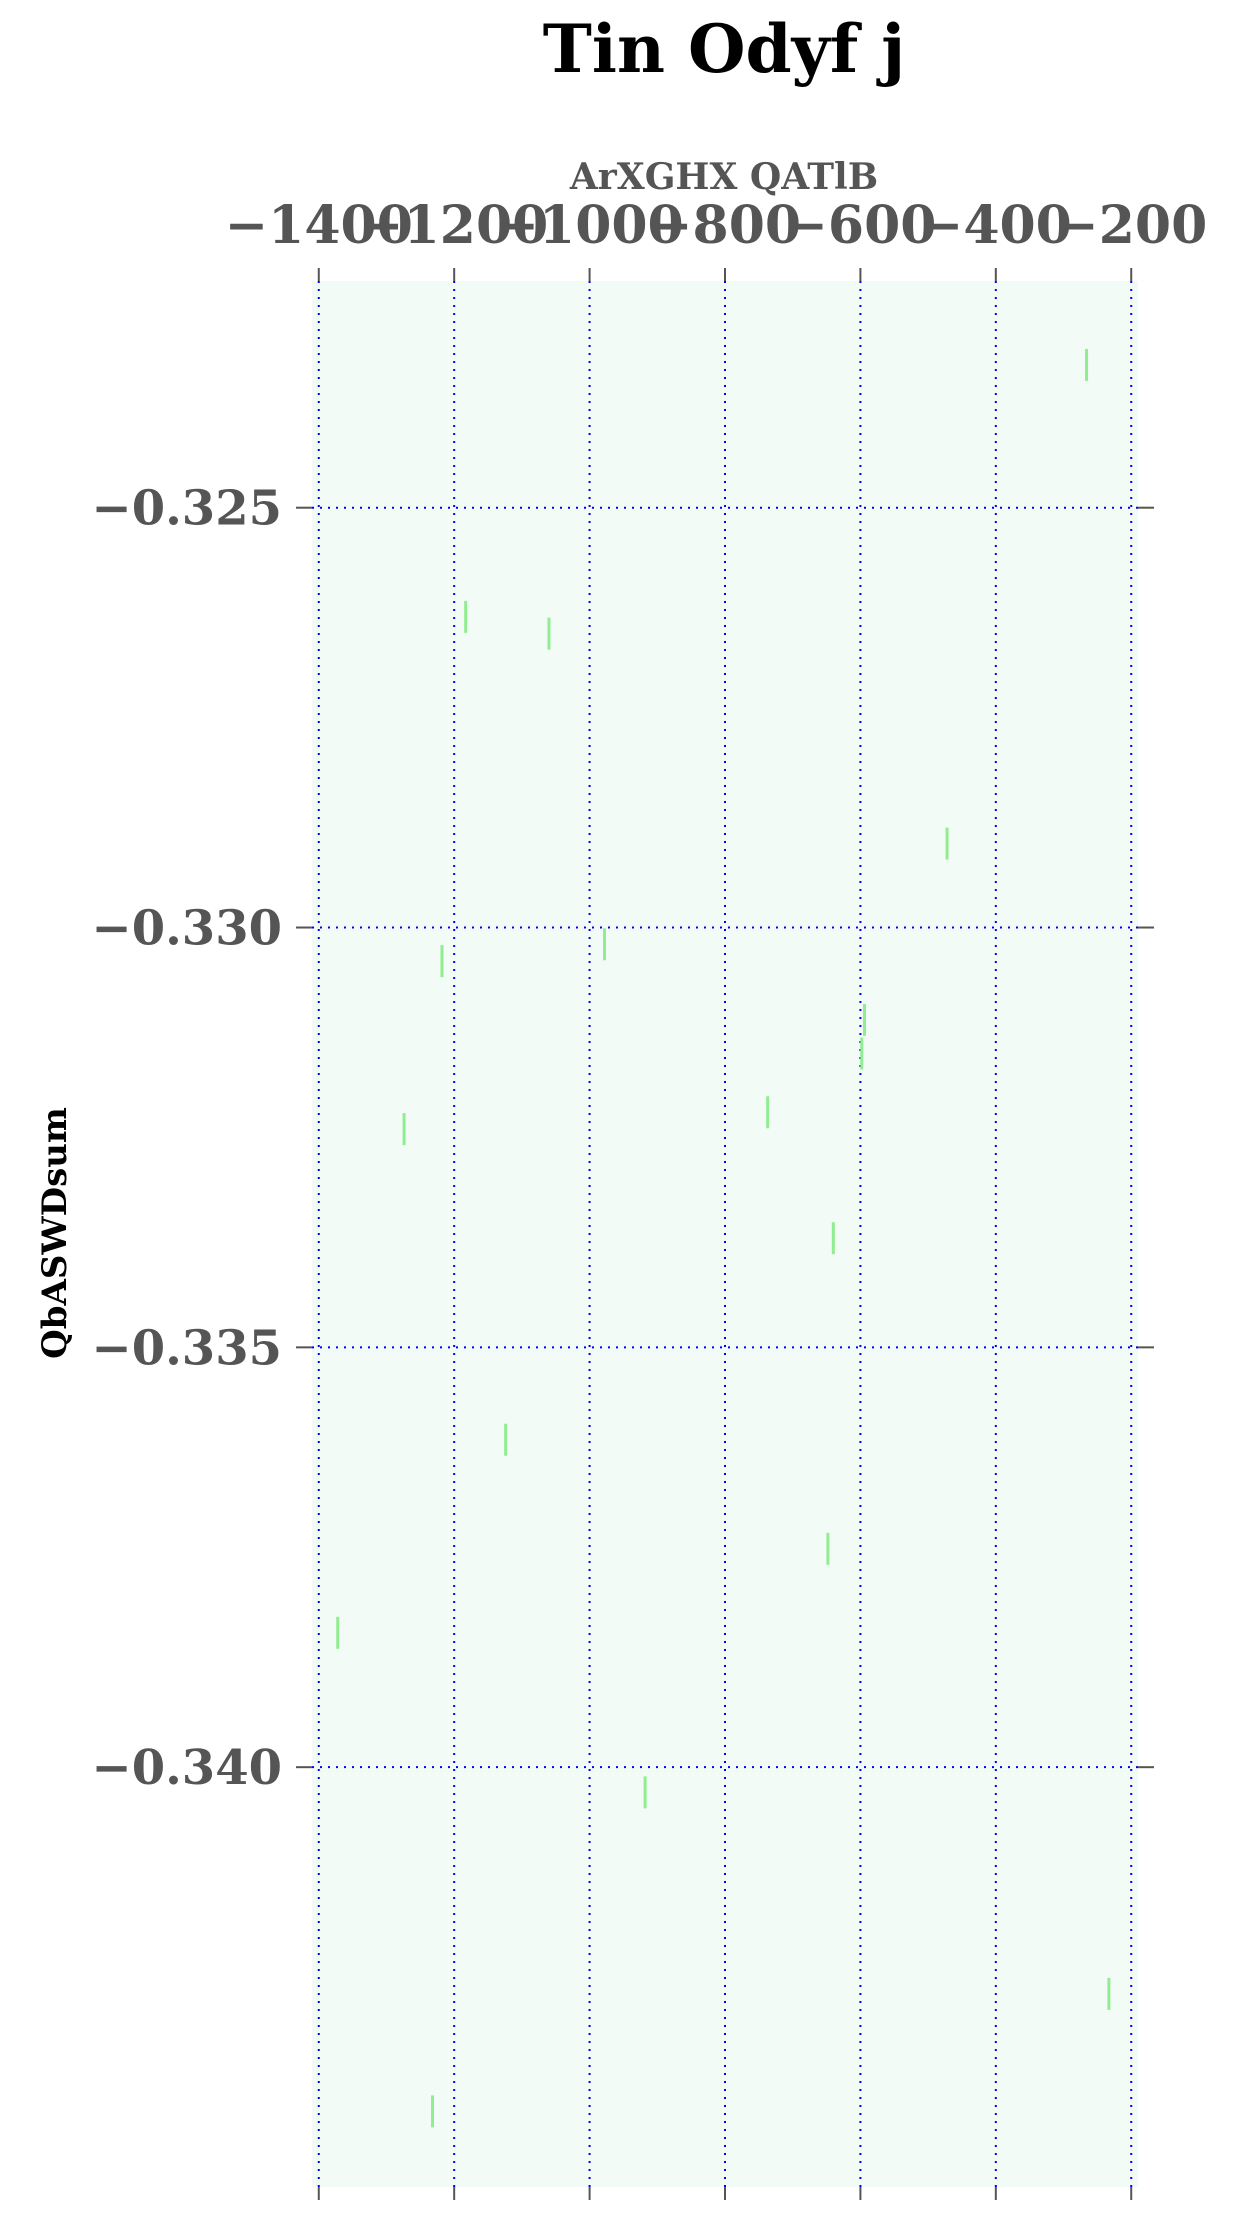 Image resolution: width=1240 pixels, height=2237 pixels. What do you see at coordinates (860, 225) in the screenshot?
I see `x-tick-label: −600` at bounding box center [860, 225].